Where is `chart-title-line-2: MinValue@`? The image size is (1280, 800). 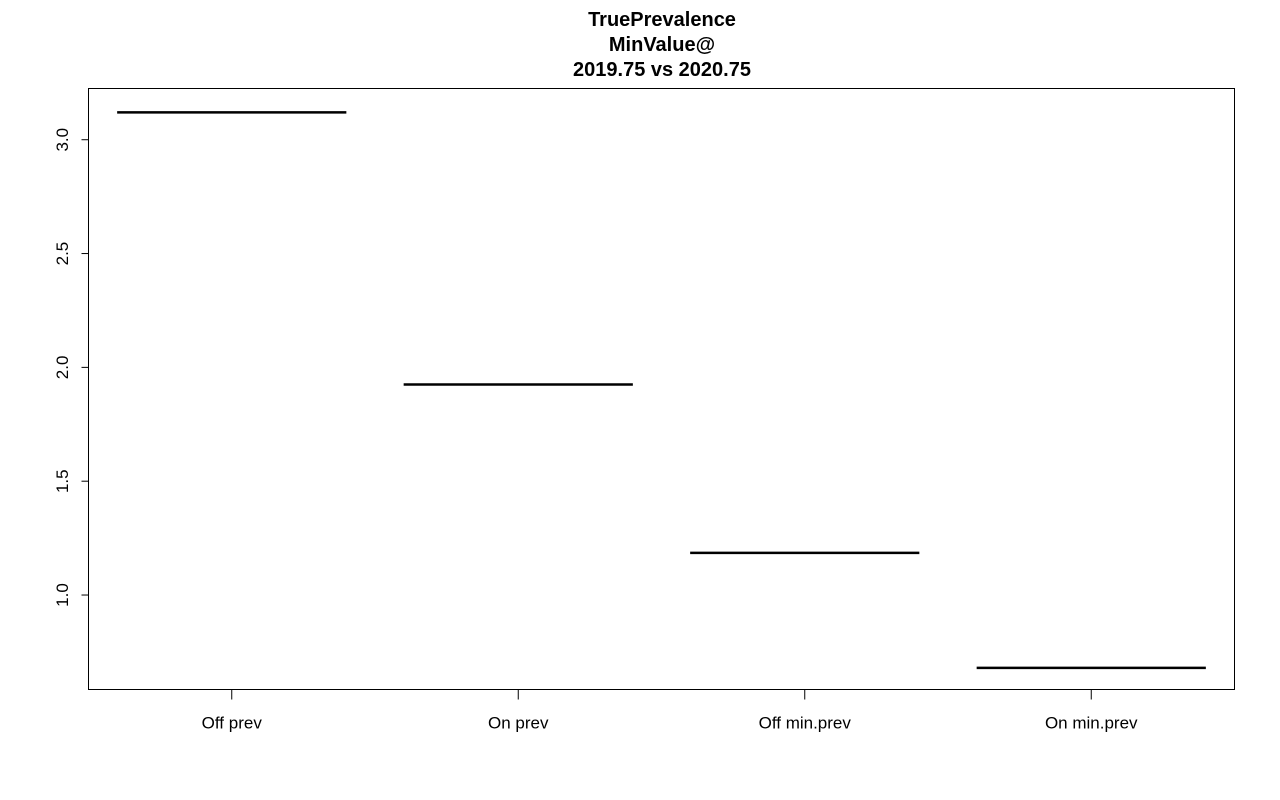 chart-title-line-2: MinValue@ is located at coordinates (662, 45).